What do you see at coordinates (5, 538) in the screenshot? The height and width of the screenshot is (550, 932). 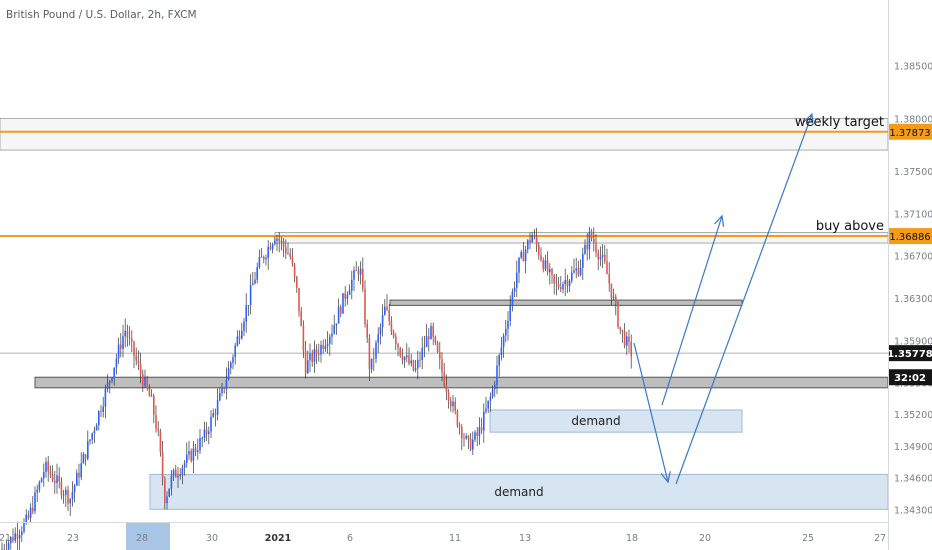 I see `time-tick-label: 21` at bounding box center [5, 538].